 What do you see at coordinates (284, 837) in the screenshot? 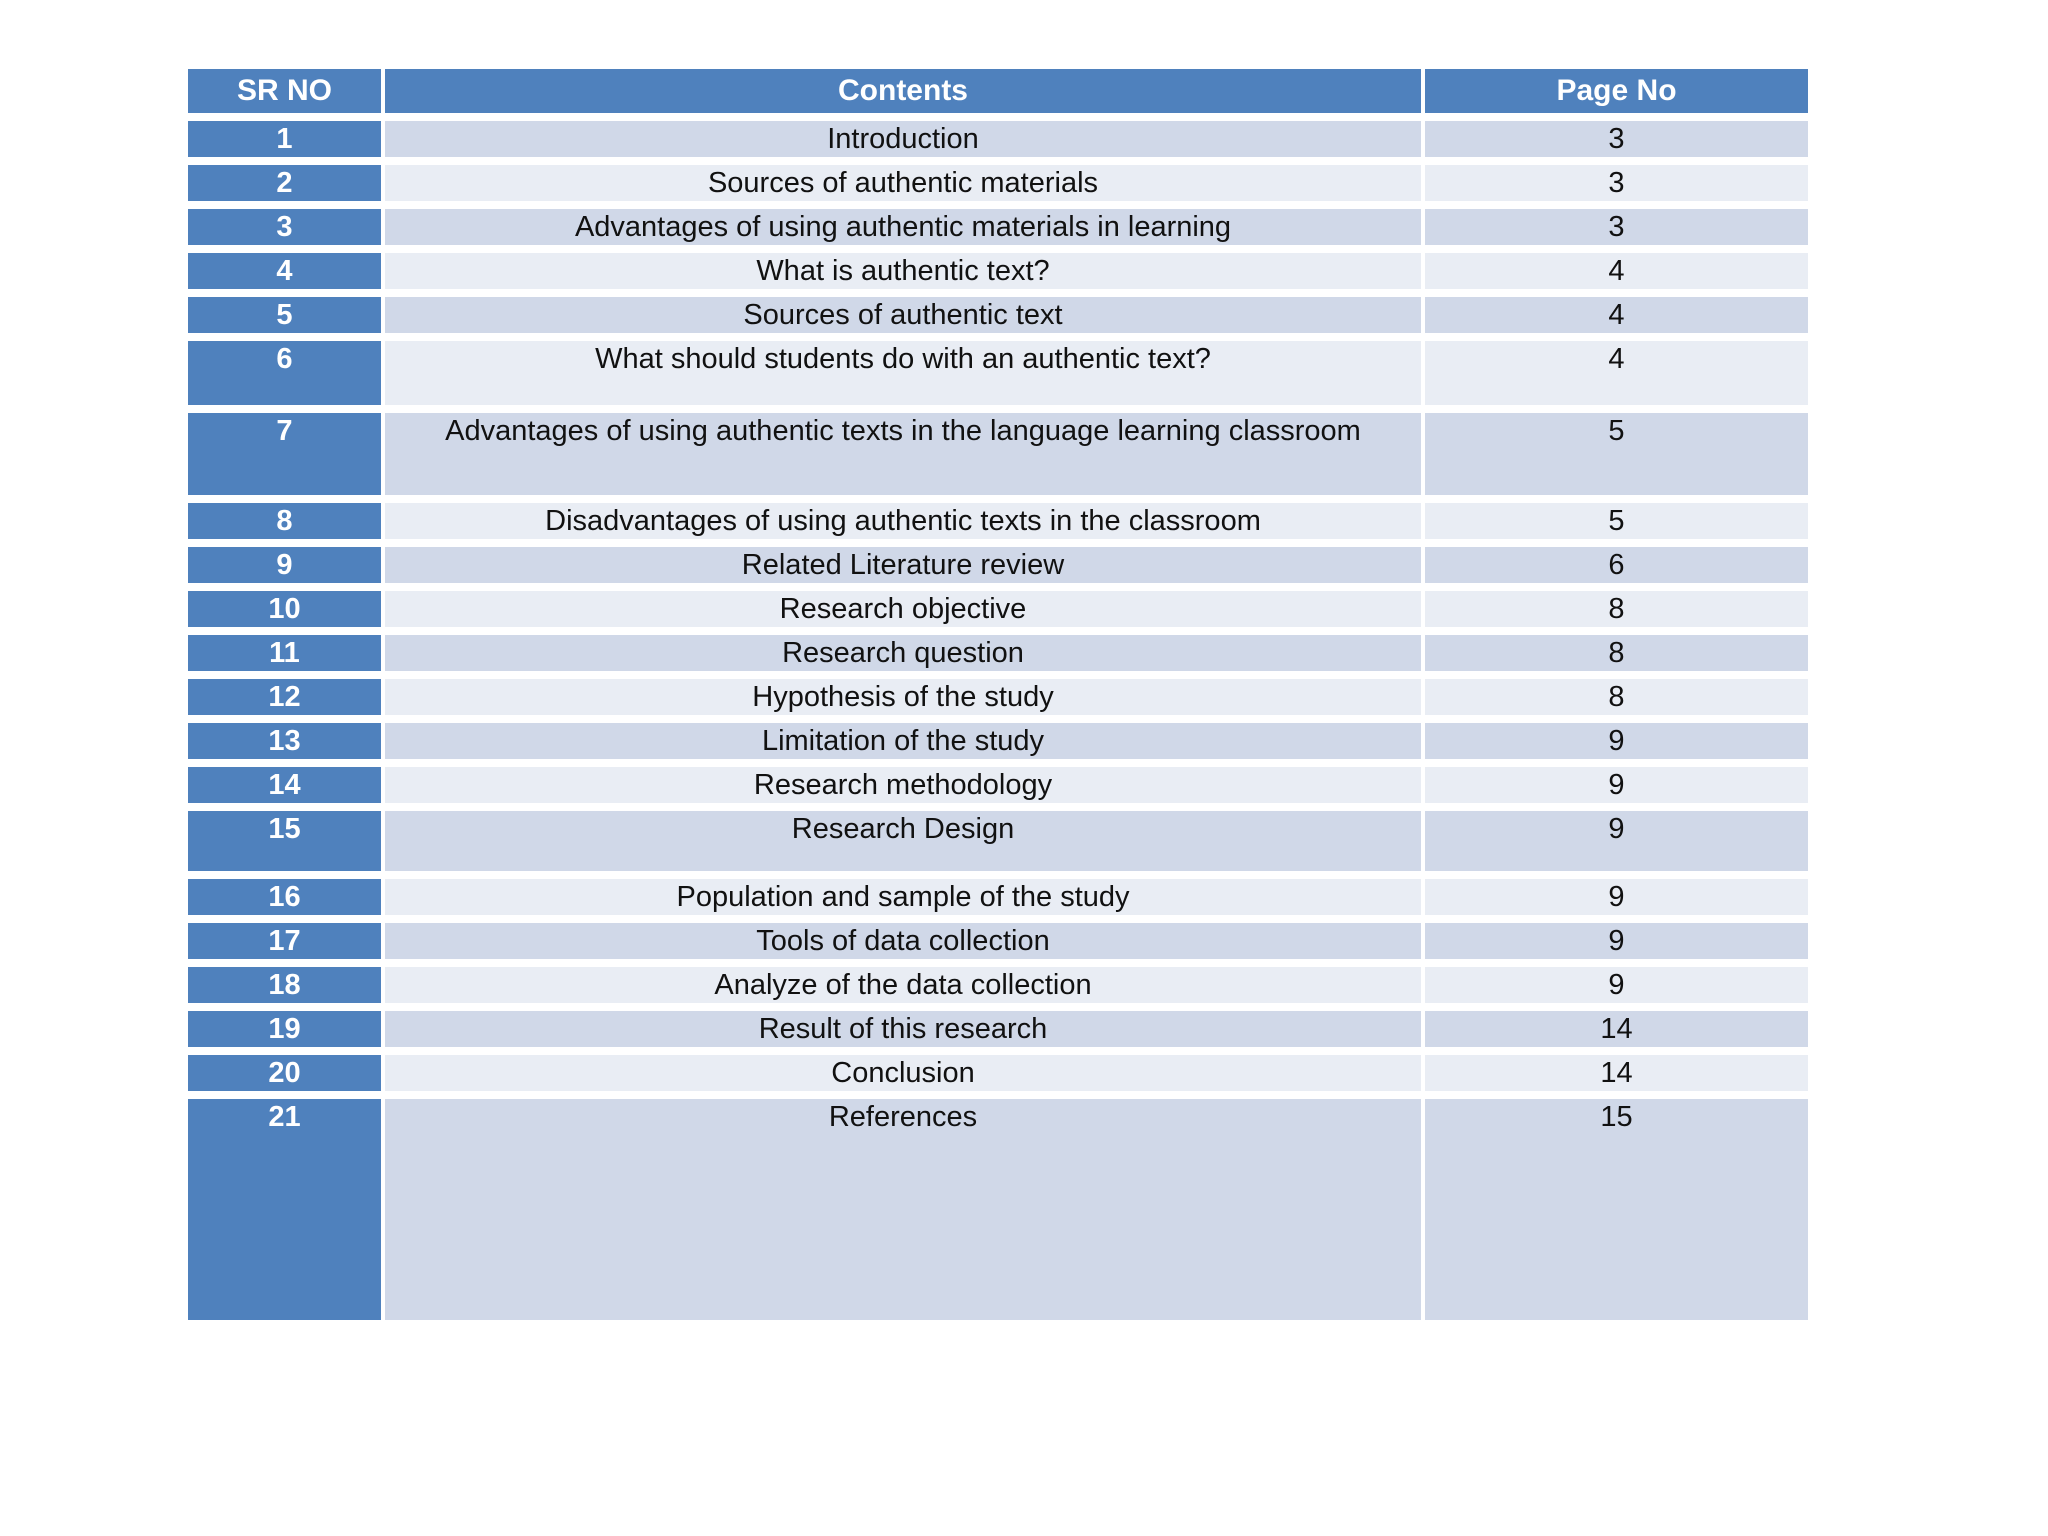
I see `sr-no-cell: 15` at bounding box center [284, 837].